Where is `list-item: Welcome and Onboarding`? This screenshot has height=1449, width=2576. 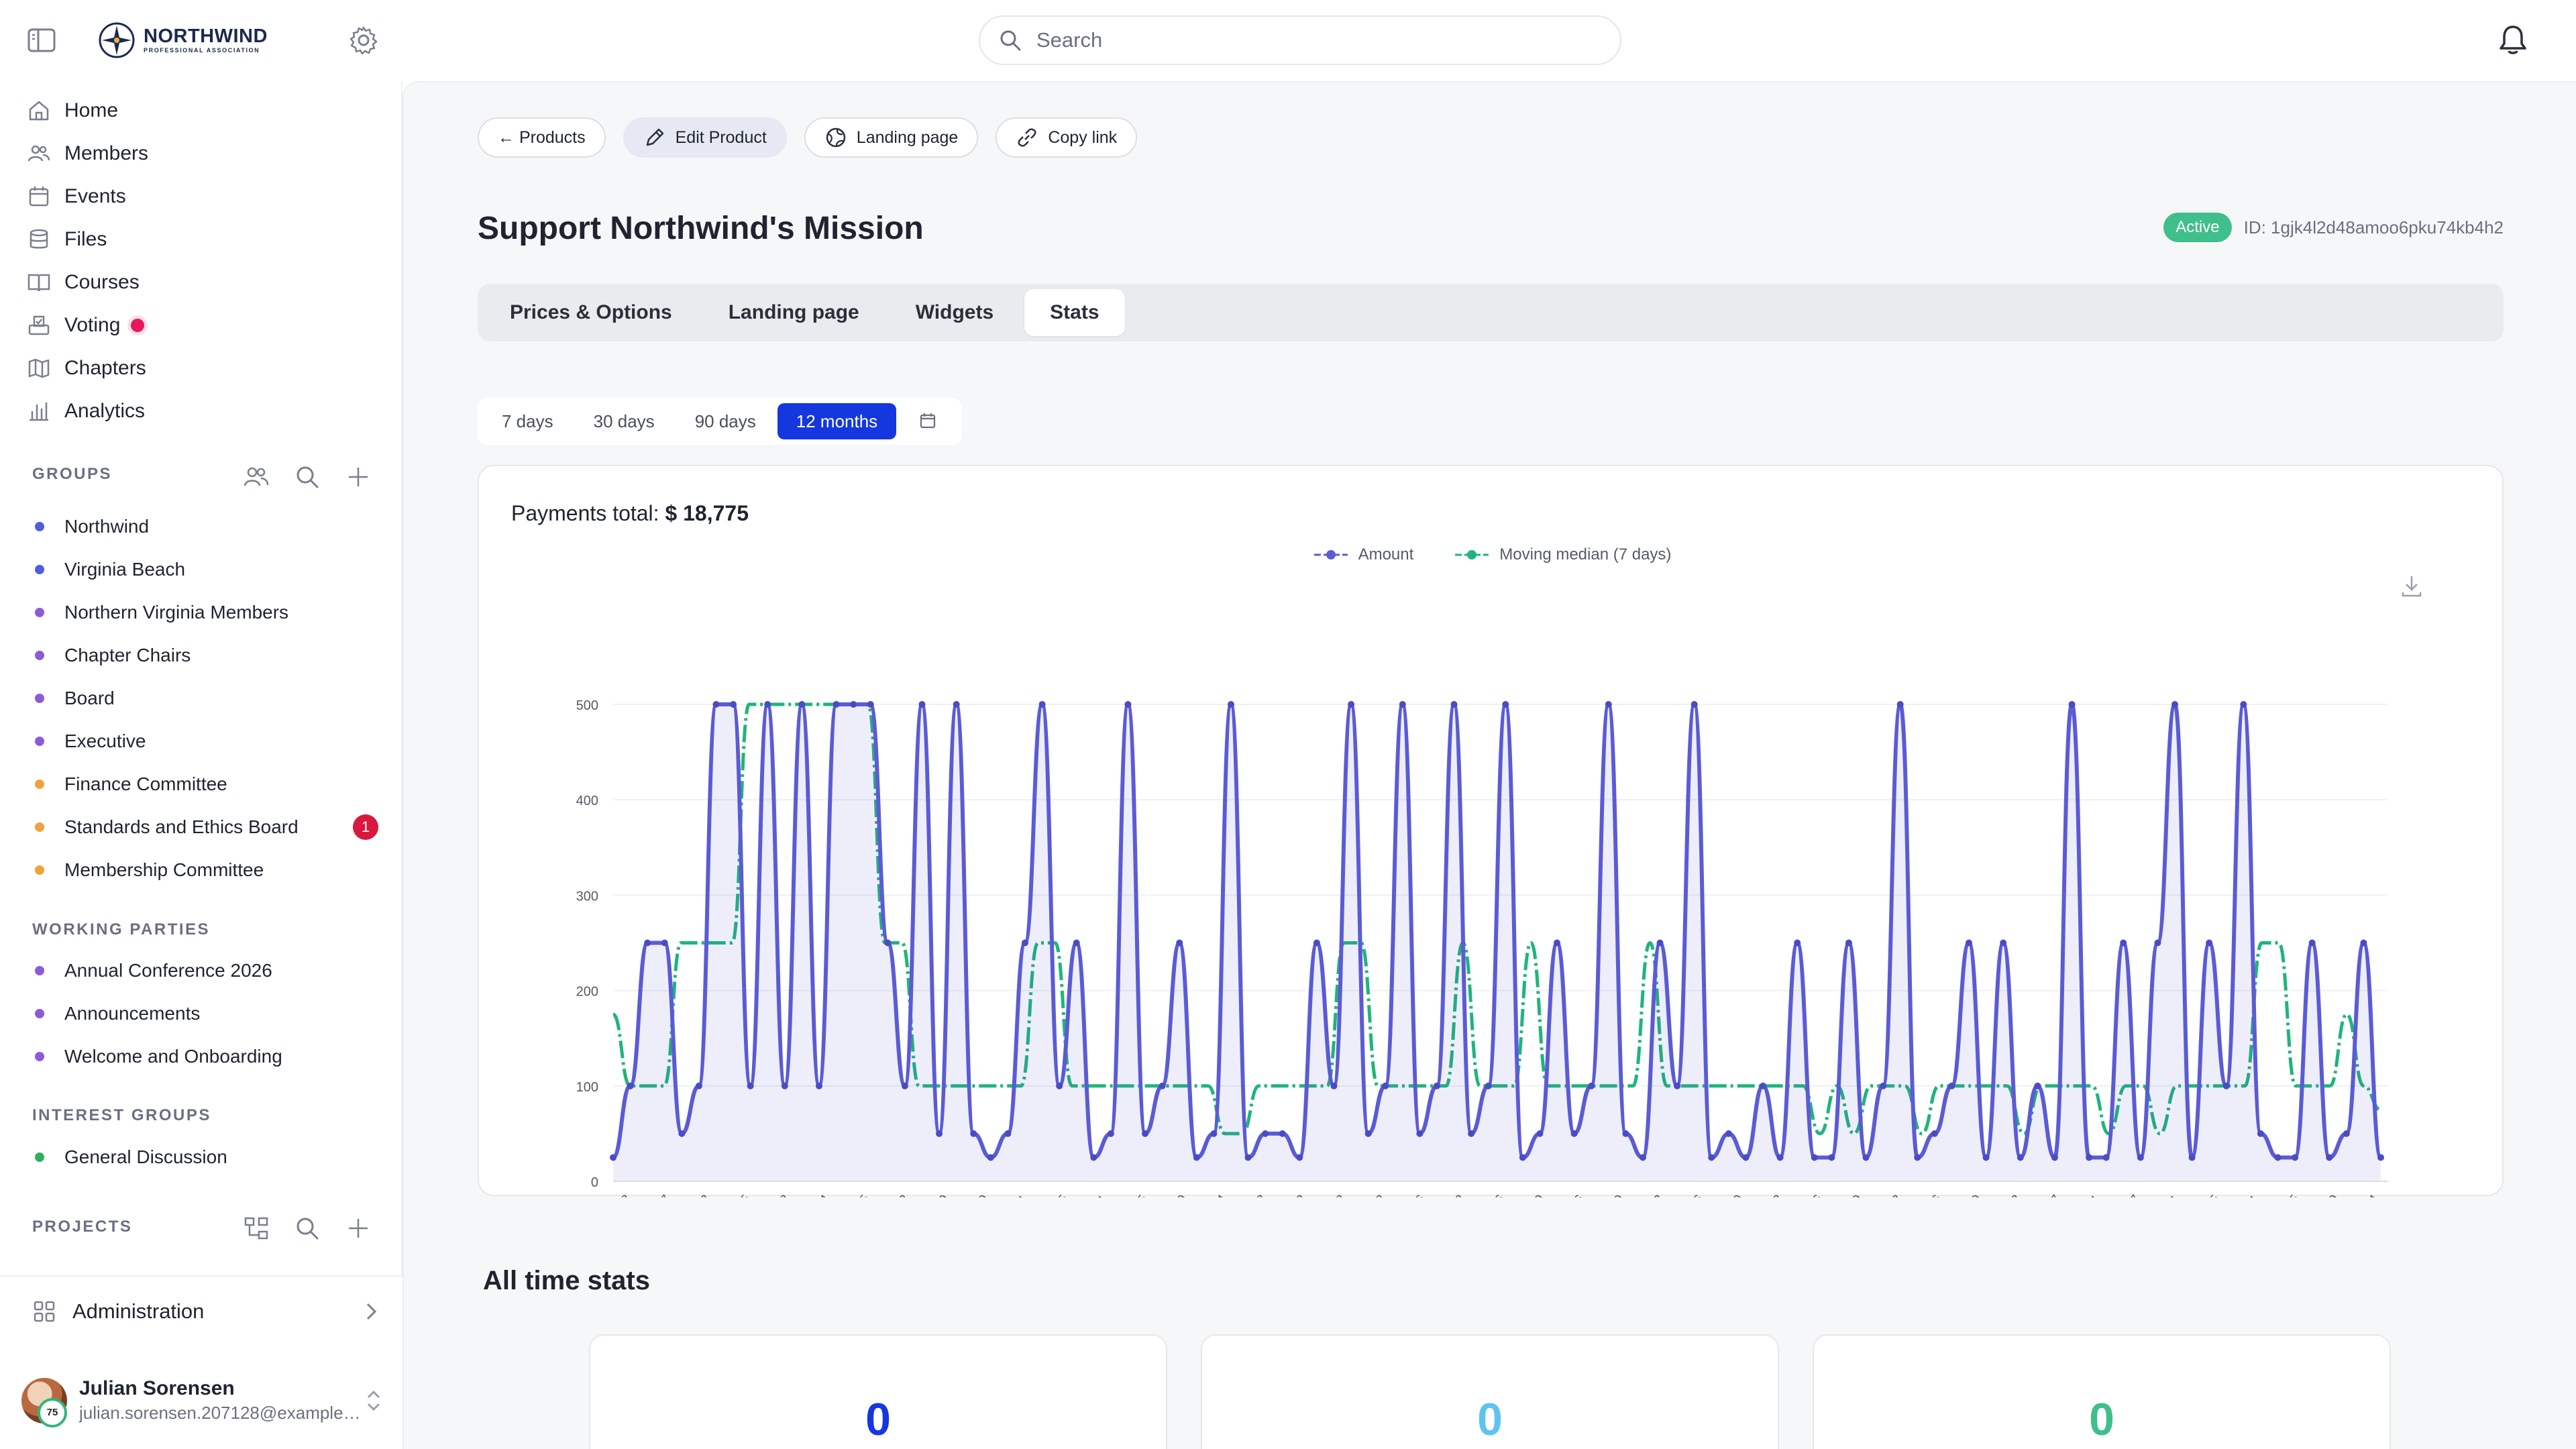 list-item: Welcome and Onboarding is located at coordinates (158, 1056).